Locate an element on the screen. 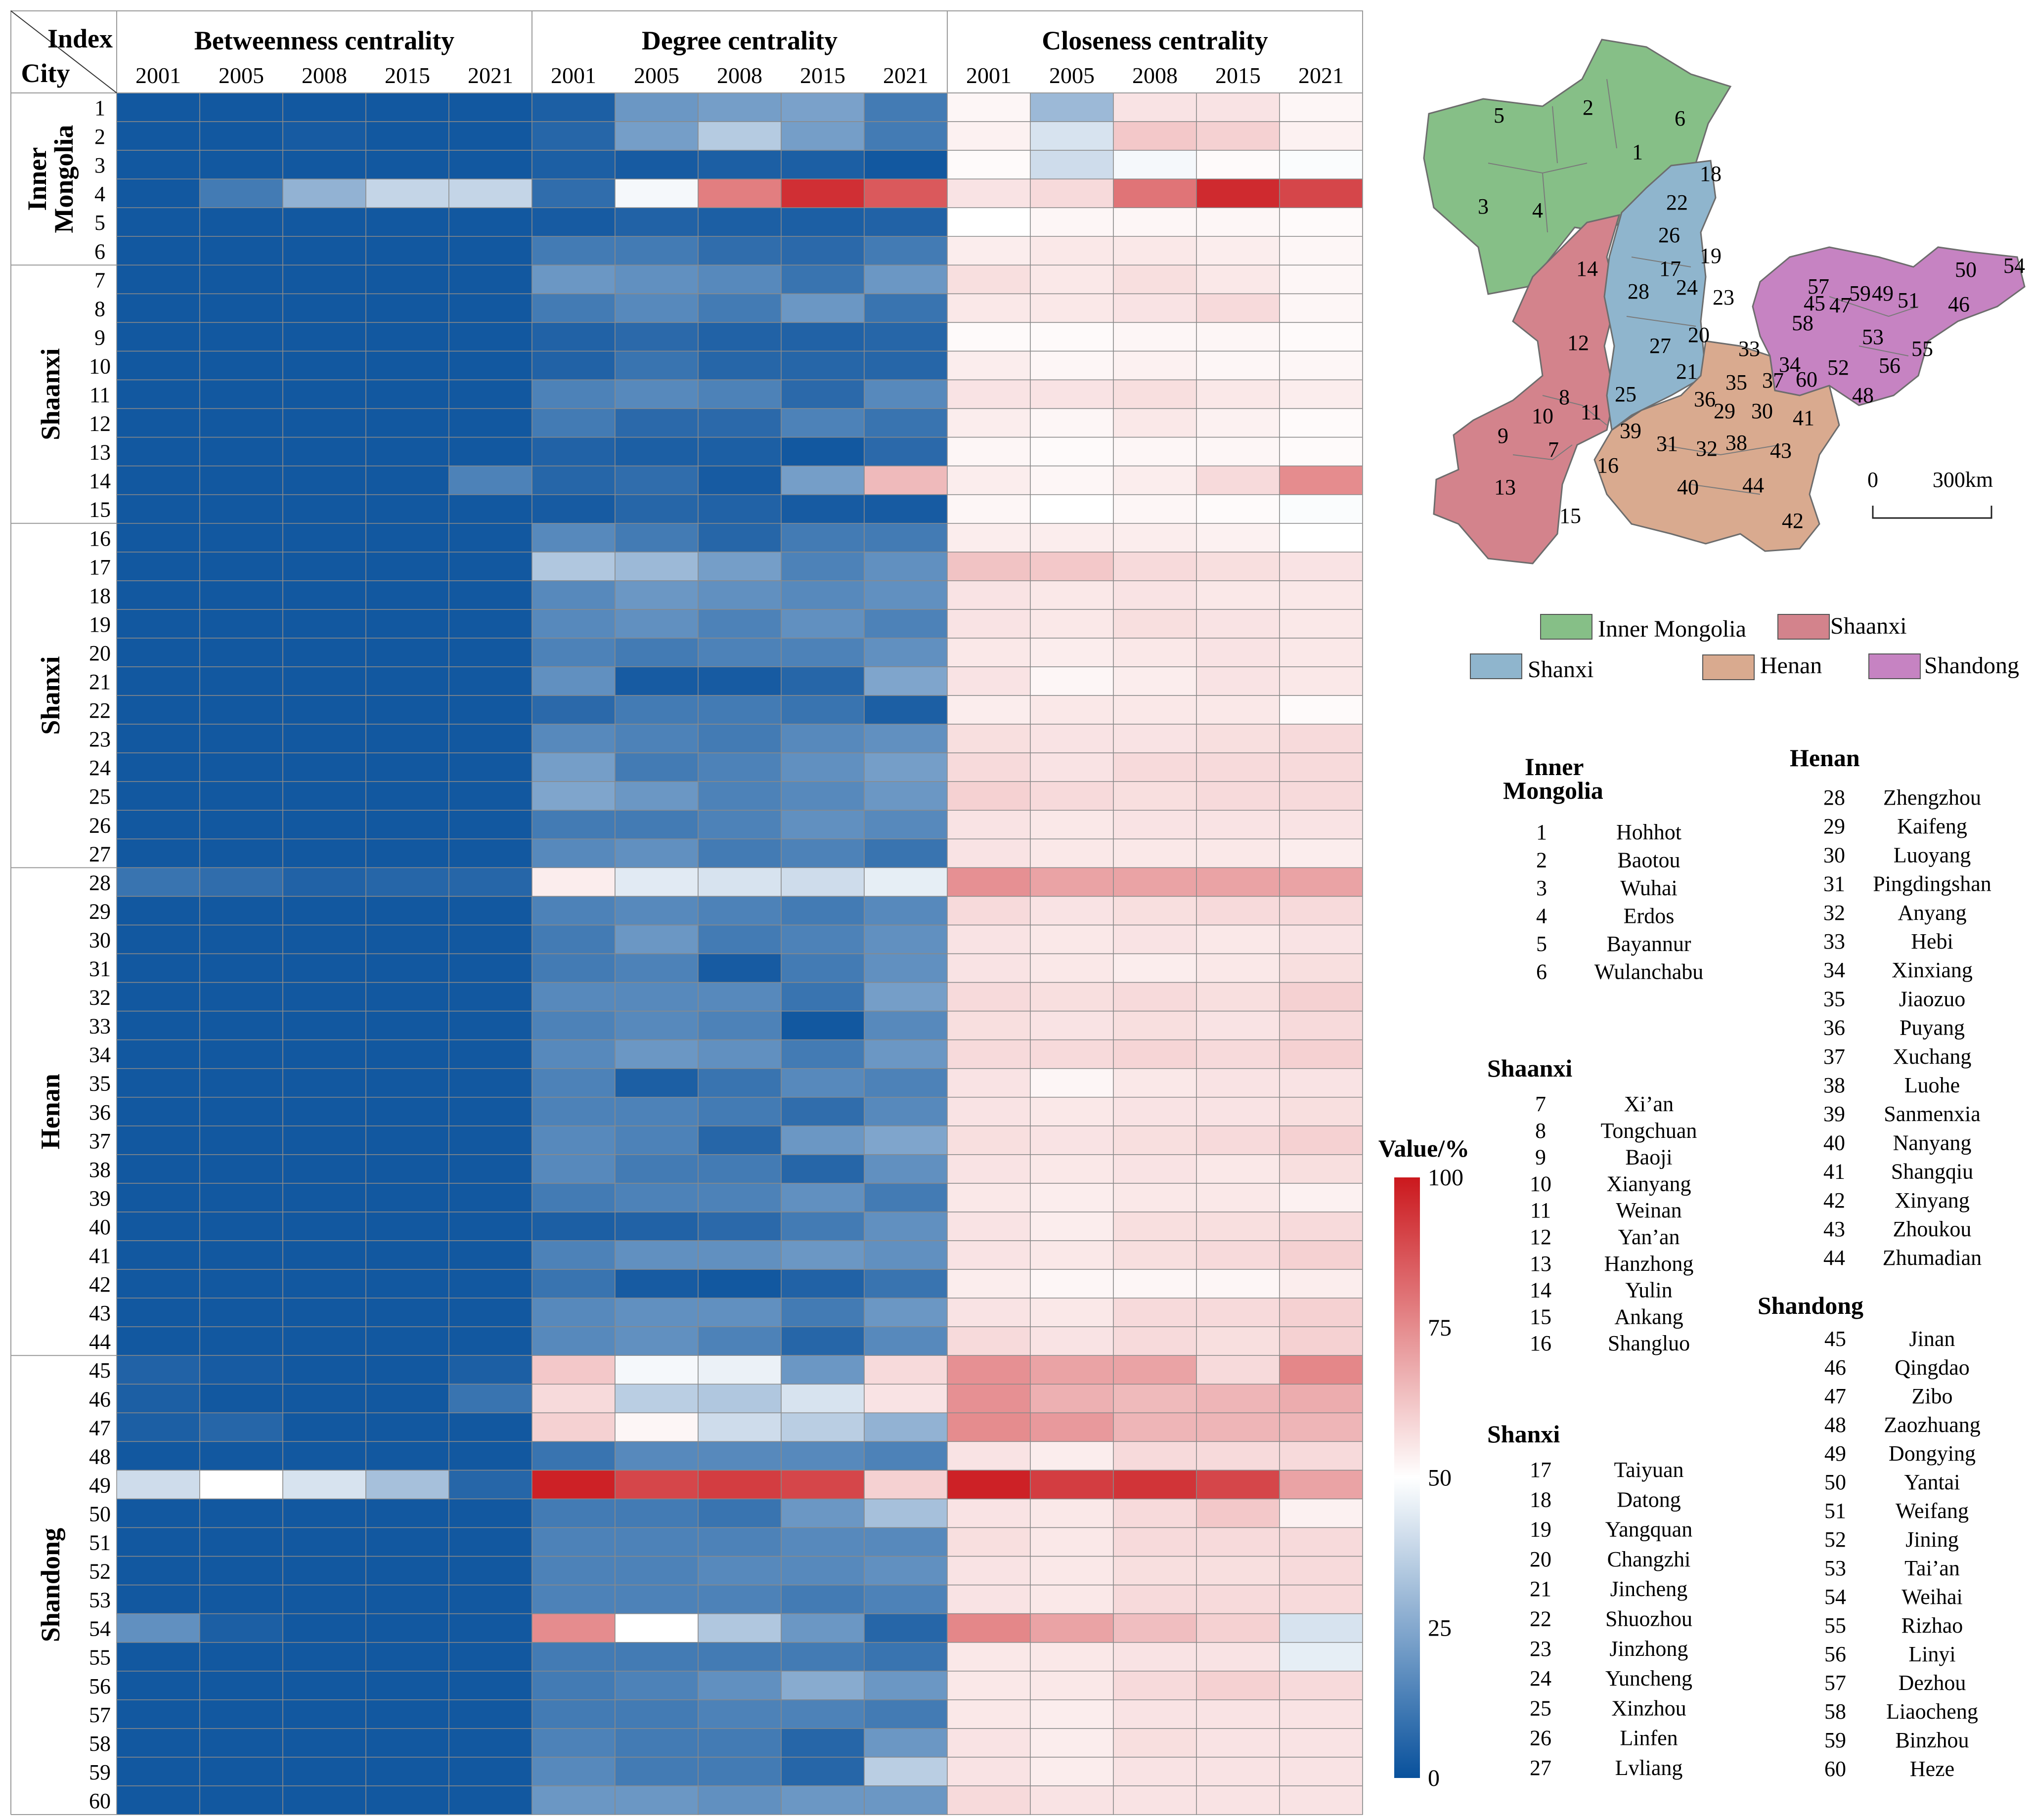 Image resolution: width=2033 pixels, height=1820 pixels. year-label: 2008 is located at coordinates (324, 75).